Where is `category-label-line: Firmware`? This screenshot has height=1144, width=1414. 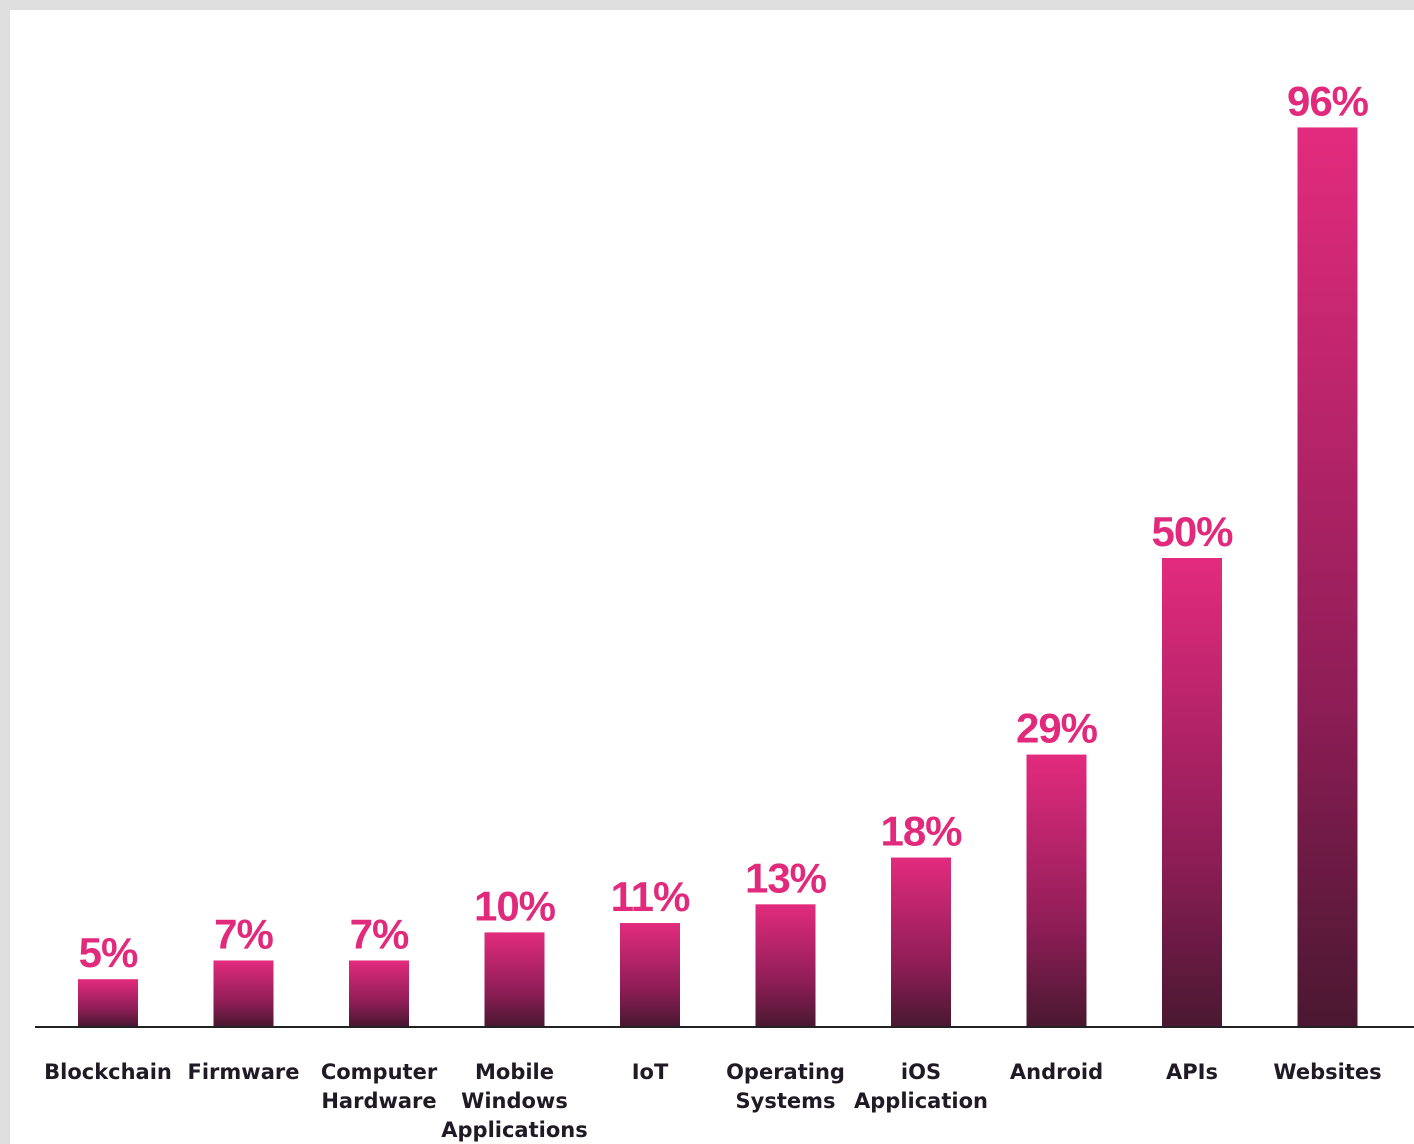
category-label-line: Firmware is located at coordinates (244, 1072).